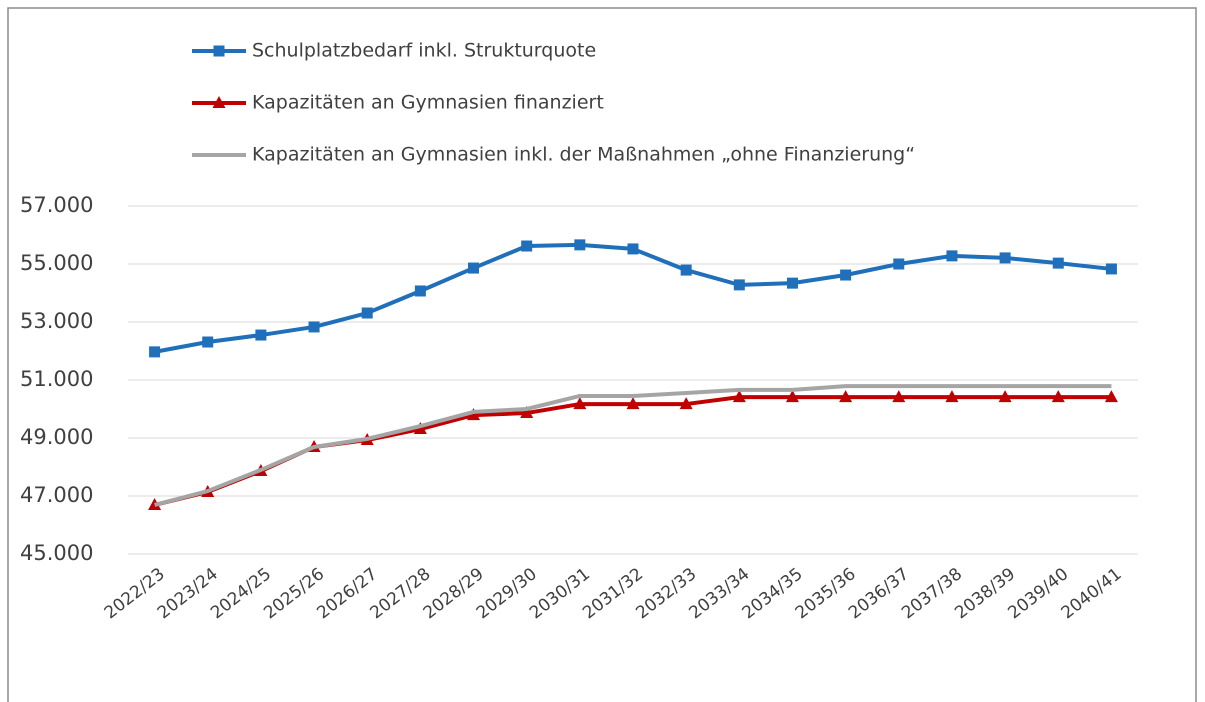  Describe the element at coordinates (1092, 593) in the screenshot. I see `x-tick-label: 2040/41` at that location.